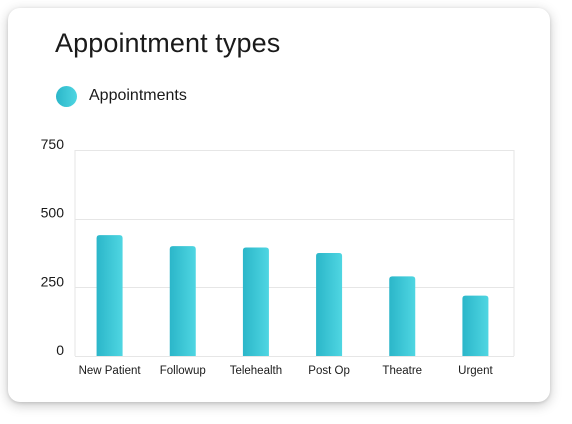 The height and width of the screenshot is (424, 572). What do you see at coordinates (183, 371) in the screenshot?
I see `x-tick-label-followup: Followup` at bounding box center [183, 371].